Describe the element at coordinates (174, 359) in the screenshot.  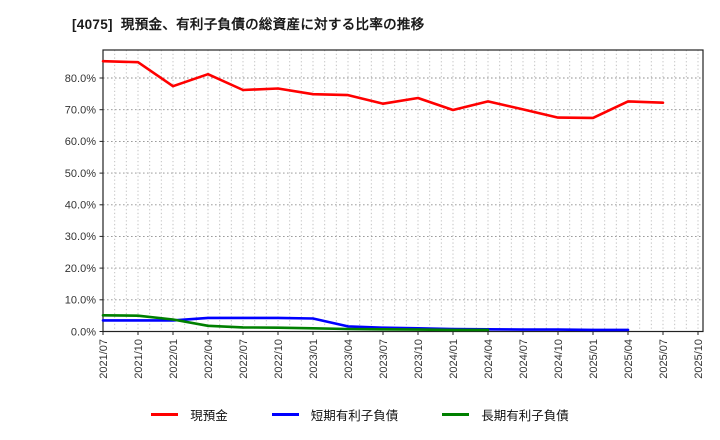
I see `x-tick-label: 2022/01` at that location.